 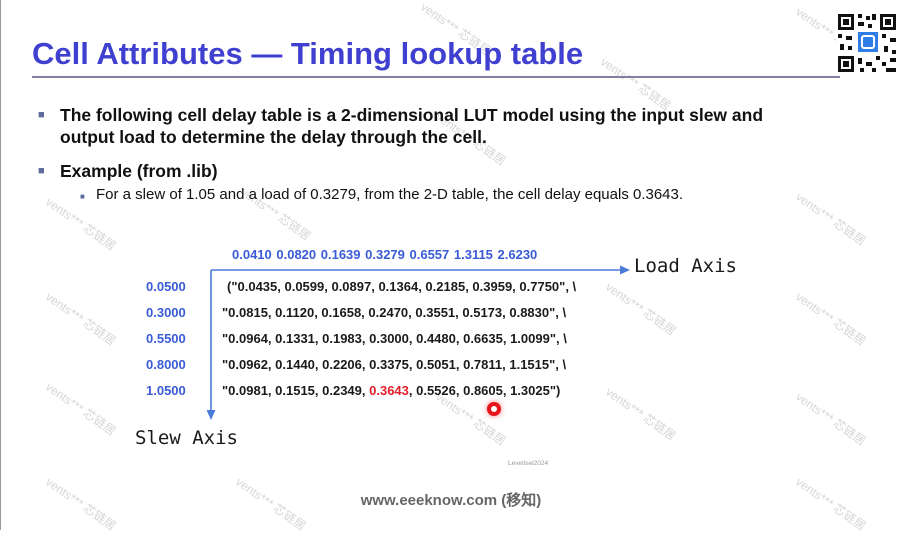 What do you see at coordinates (494, 409) in the screenshot?
I see `pointer-dot-icon` at bounding box center [494, 409].